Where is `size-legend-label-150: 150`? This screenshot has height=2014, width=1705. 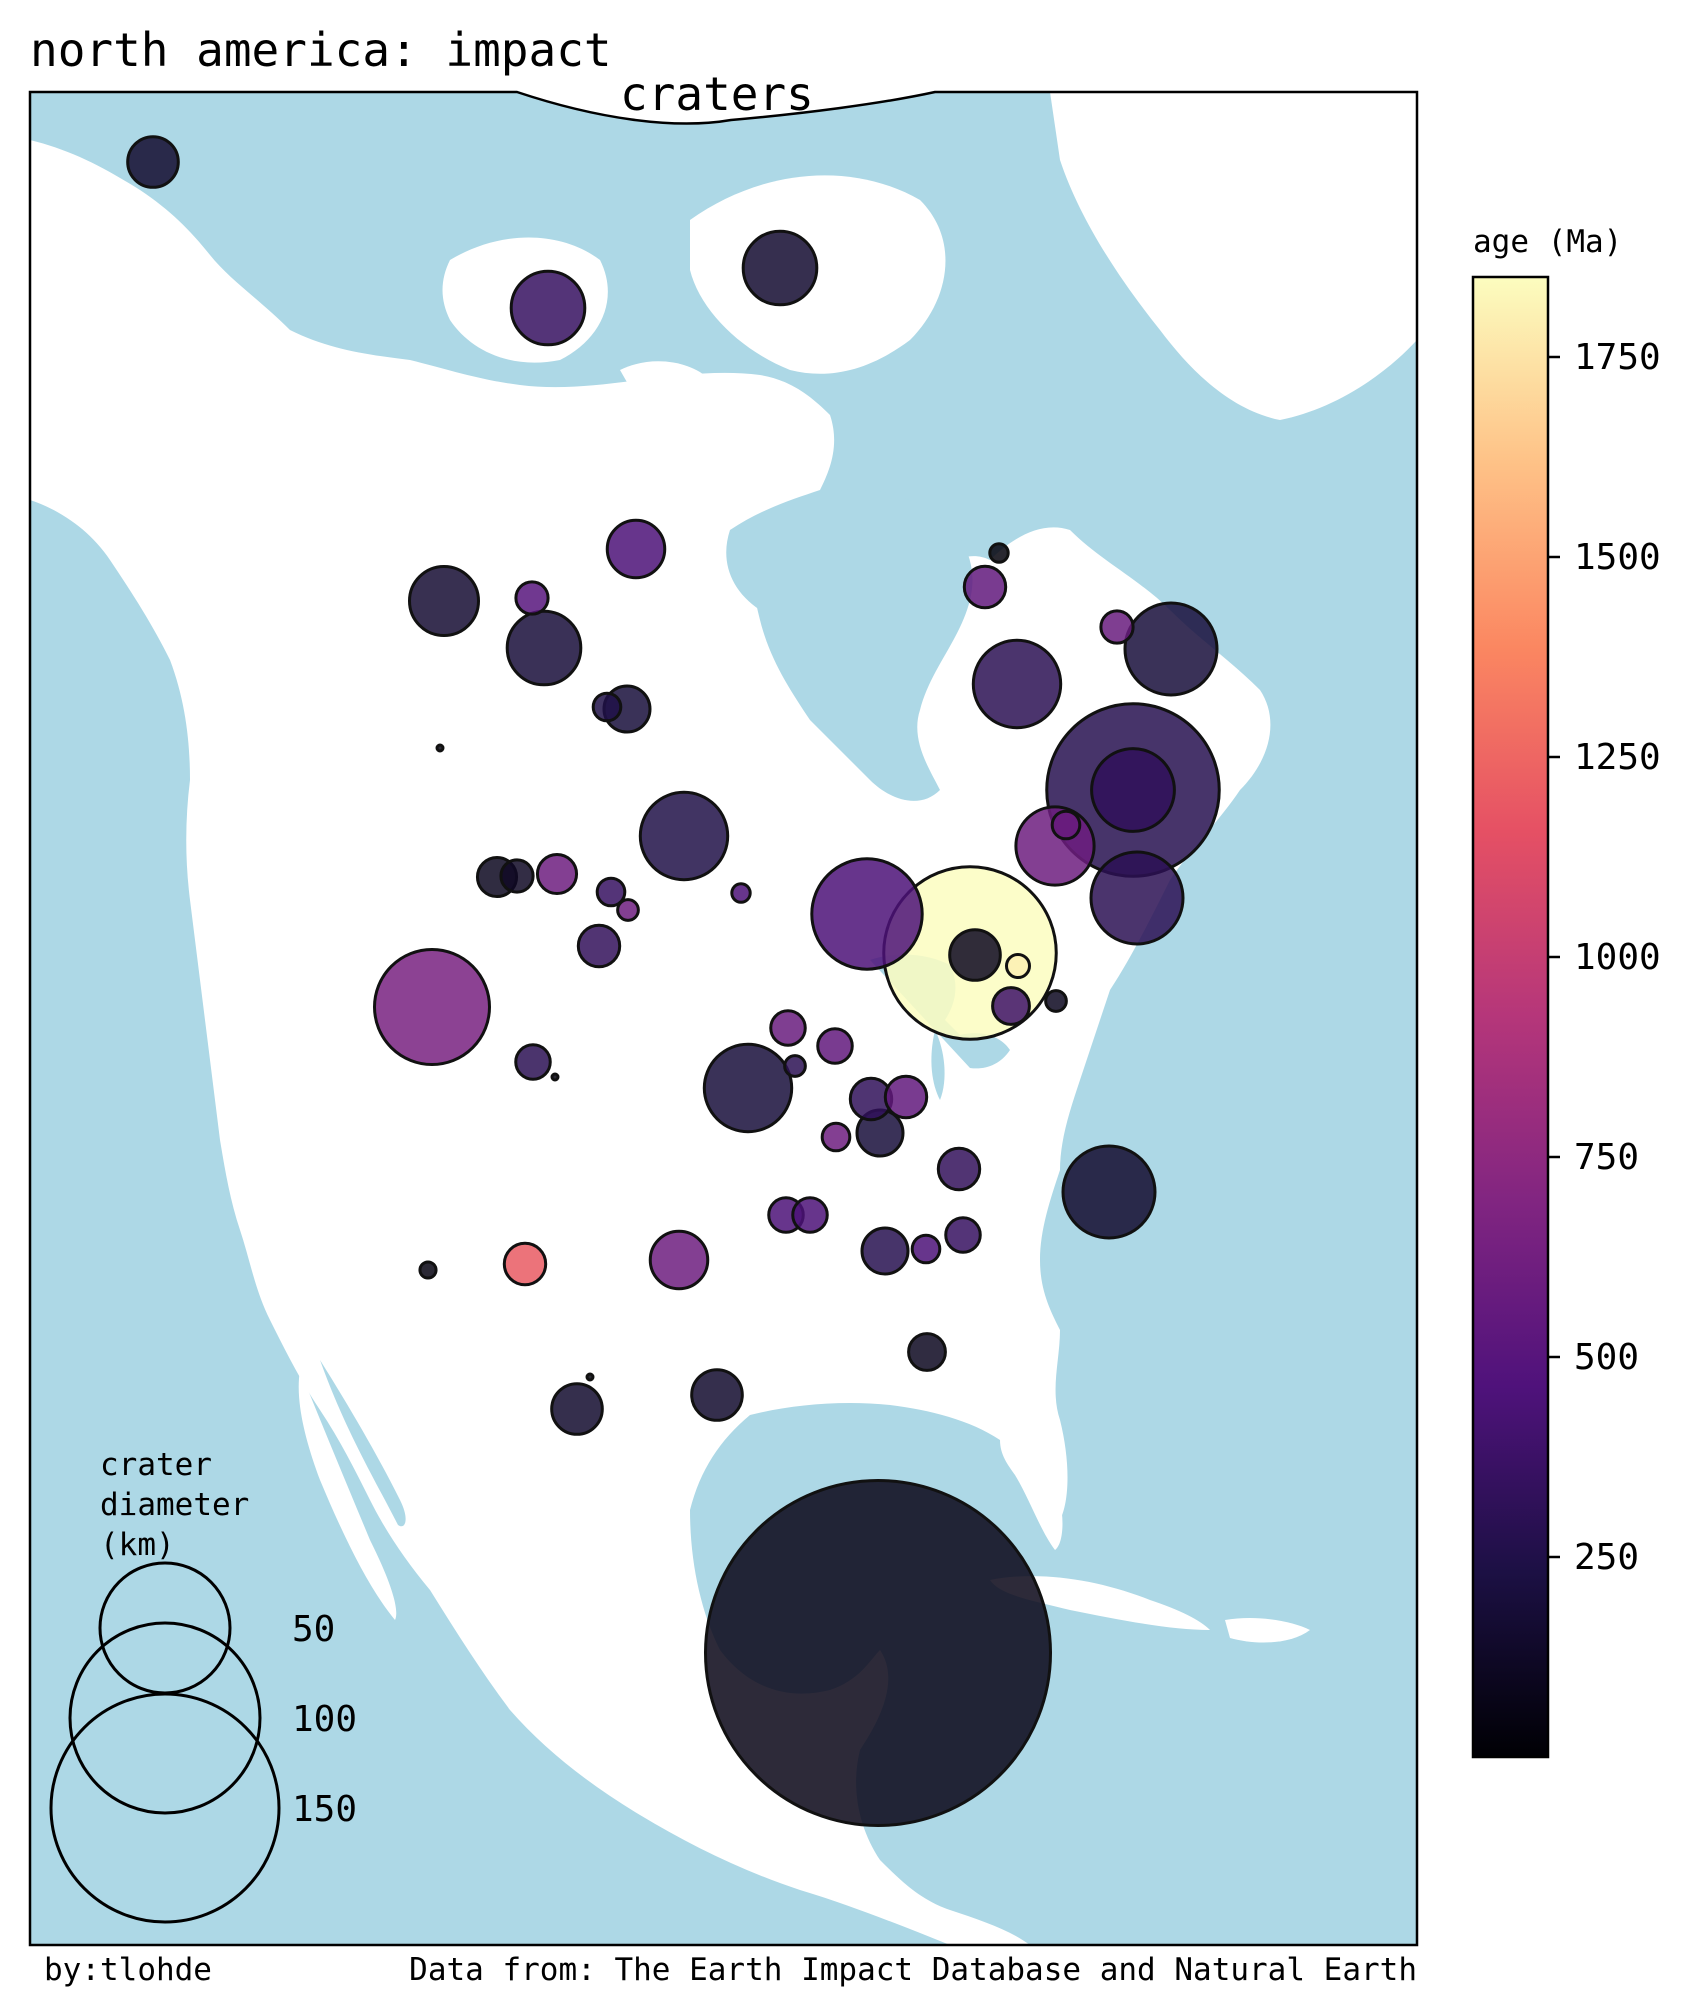 size-legend-label-150: 150 is located at coordinates (324, 1809).